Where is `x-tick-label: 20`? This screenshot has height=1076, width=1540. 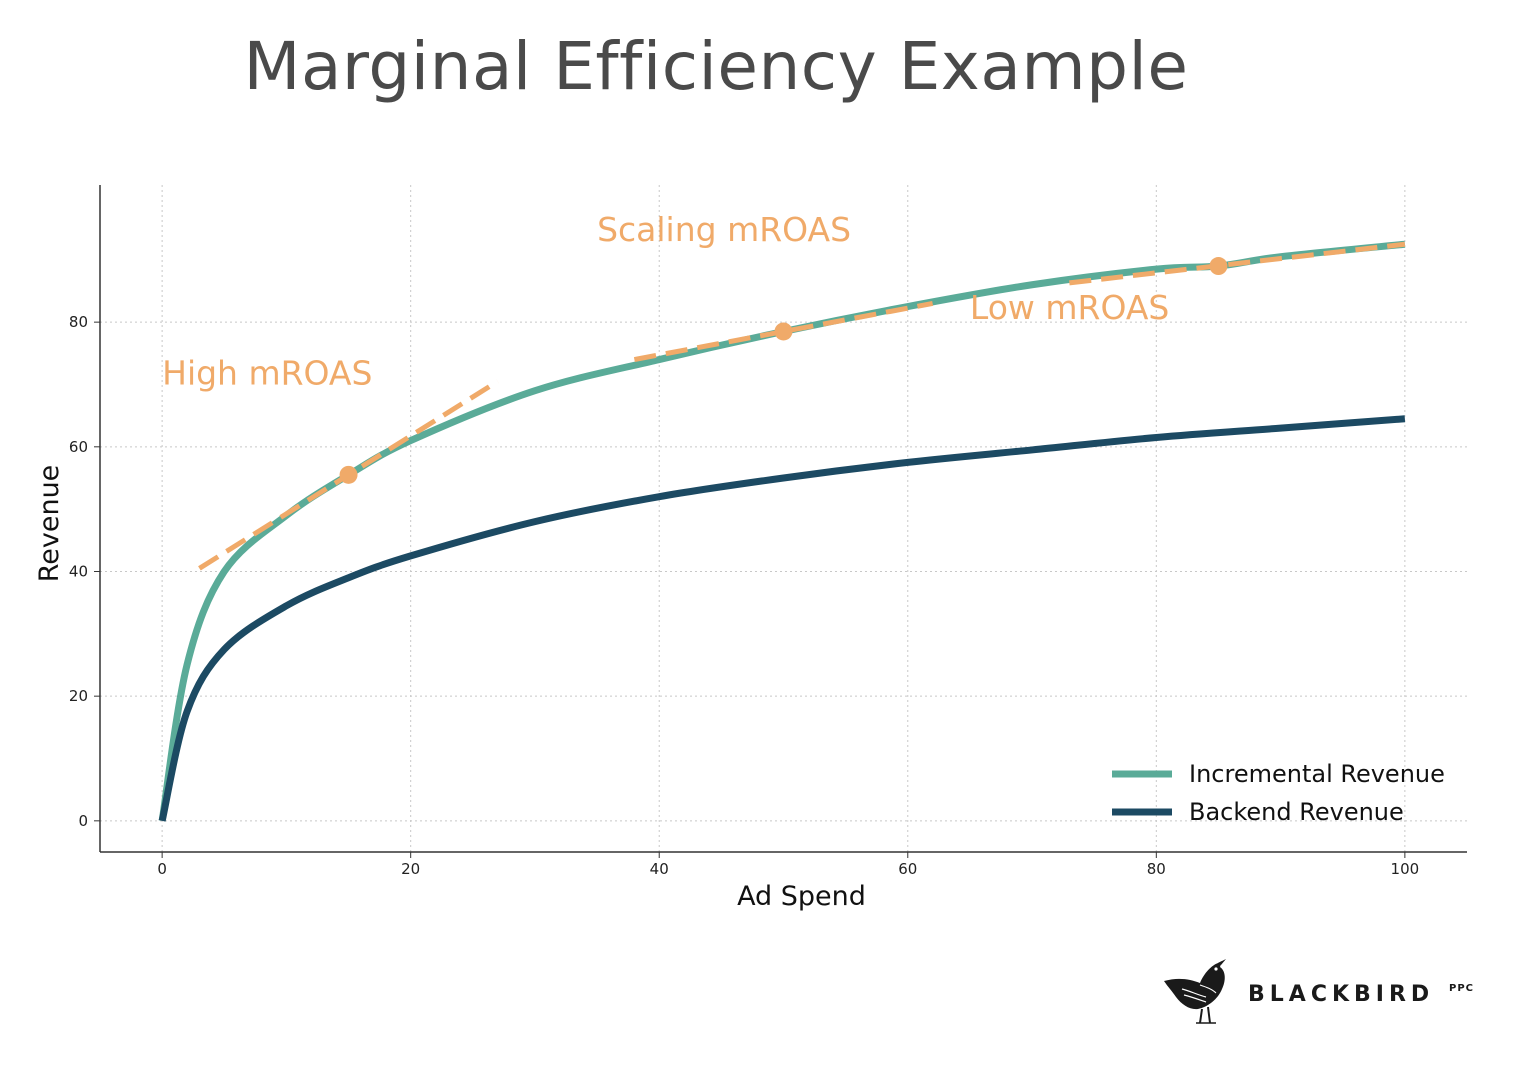
x-tick-label: 20 is located at coordinates (410, 869).